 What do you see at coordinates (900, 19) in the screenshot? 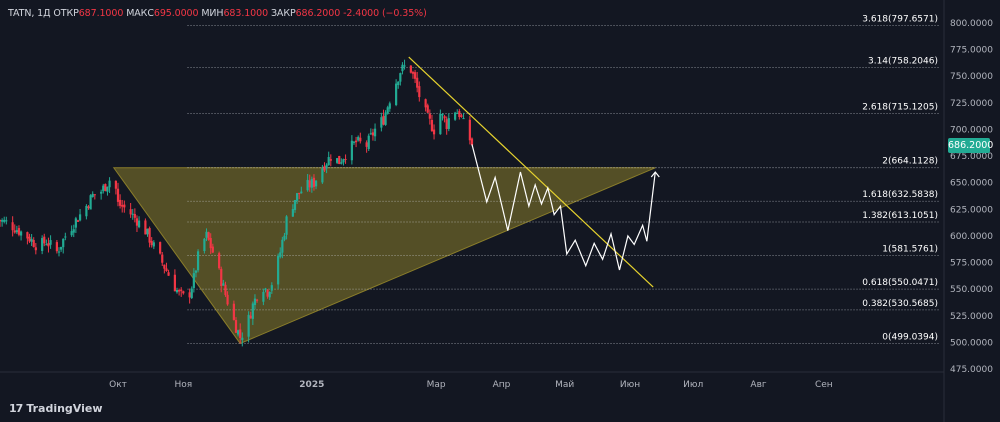
I see `fib-level-label: 3.618(797.6571)` at bounding box center [900, 19].